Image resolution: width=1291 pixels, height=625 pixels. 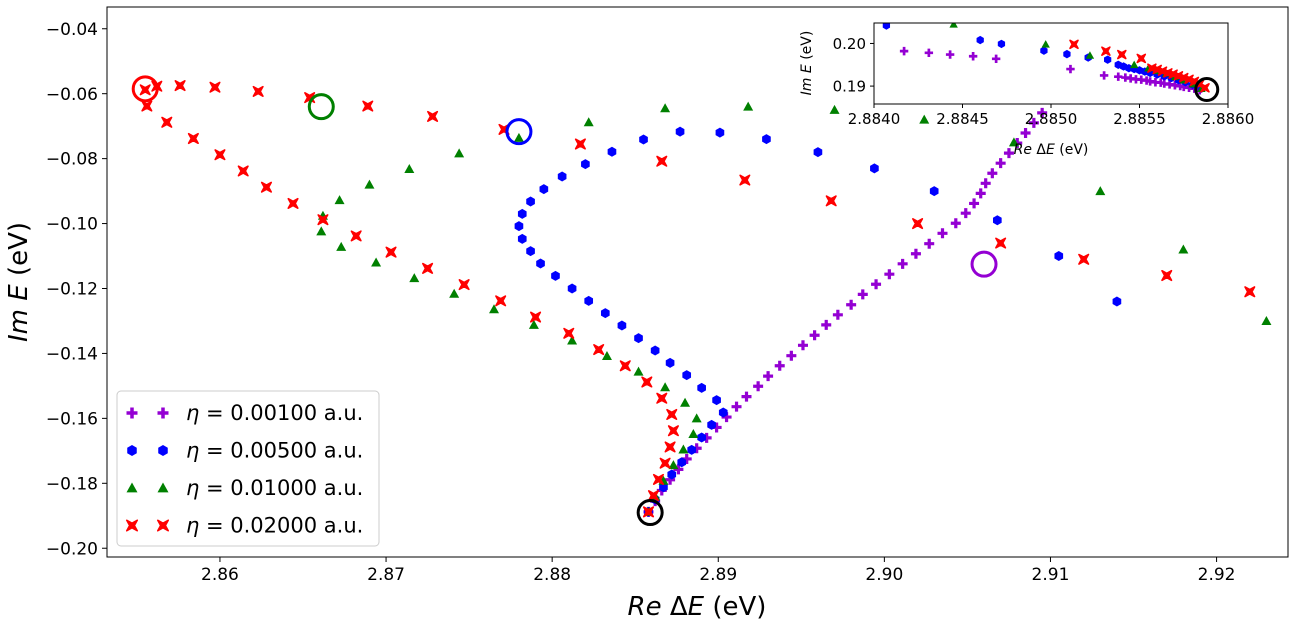 What do you see at coordinates (274, 413) in the screenshot?
I see `legend-label: η = 0.00100 a.u.` at bounding box center [274, 413].